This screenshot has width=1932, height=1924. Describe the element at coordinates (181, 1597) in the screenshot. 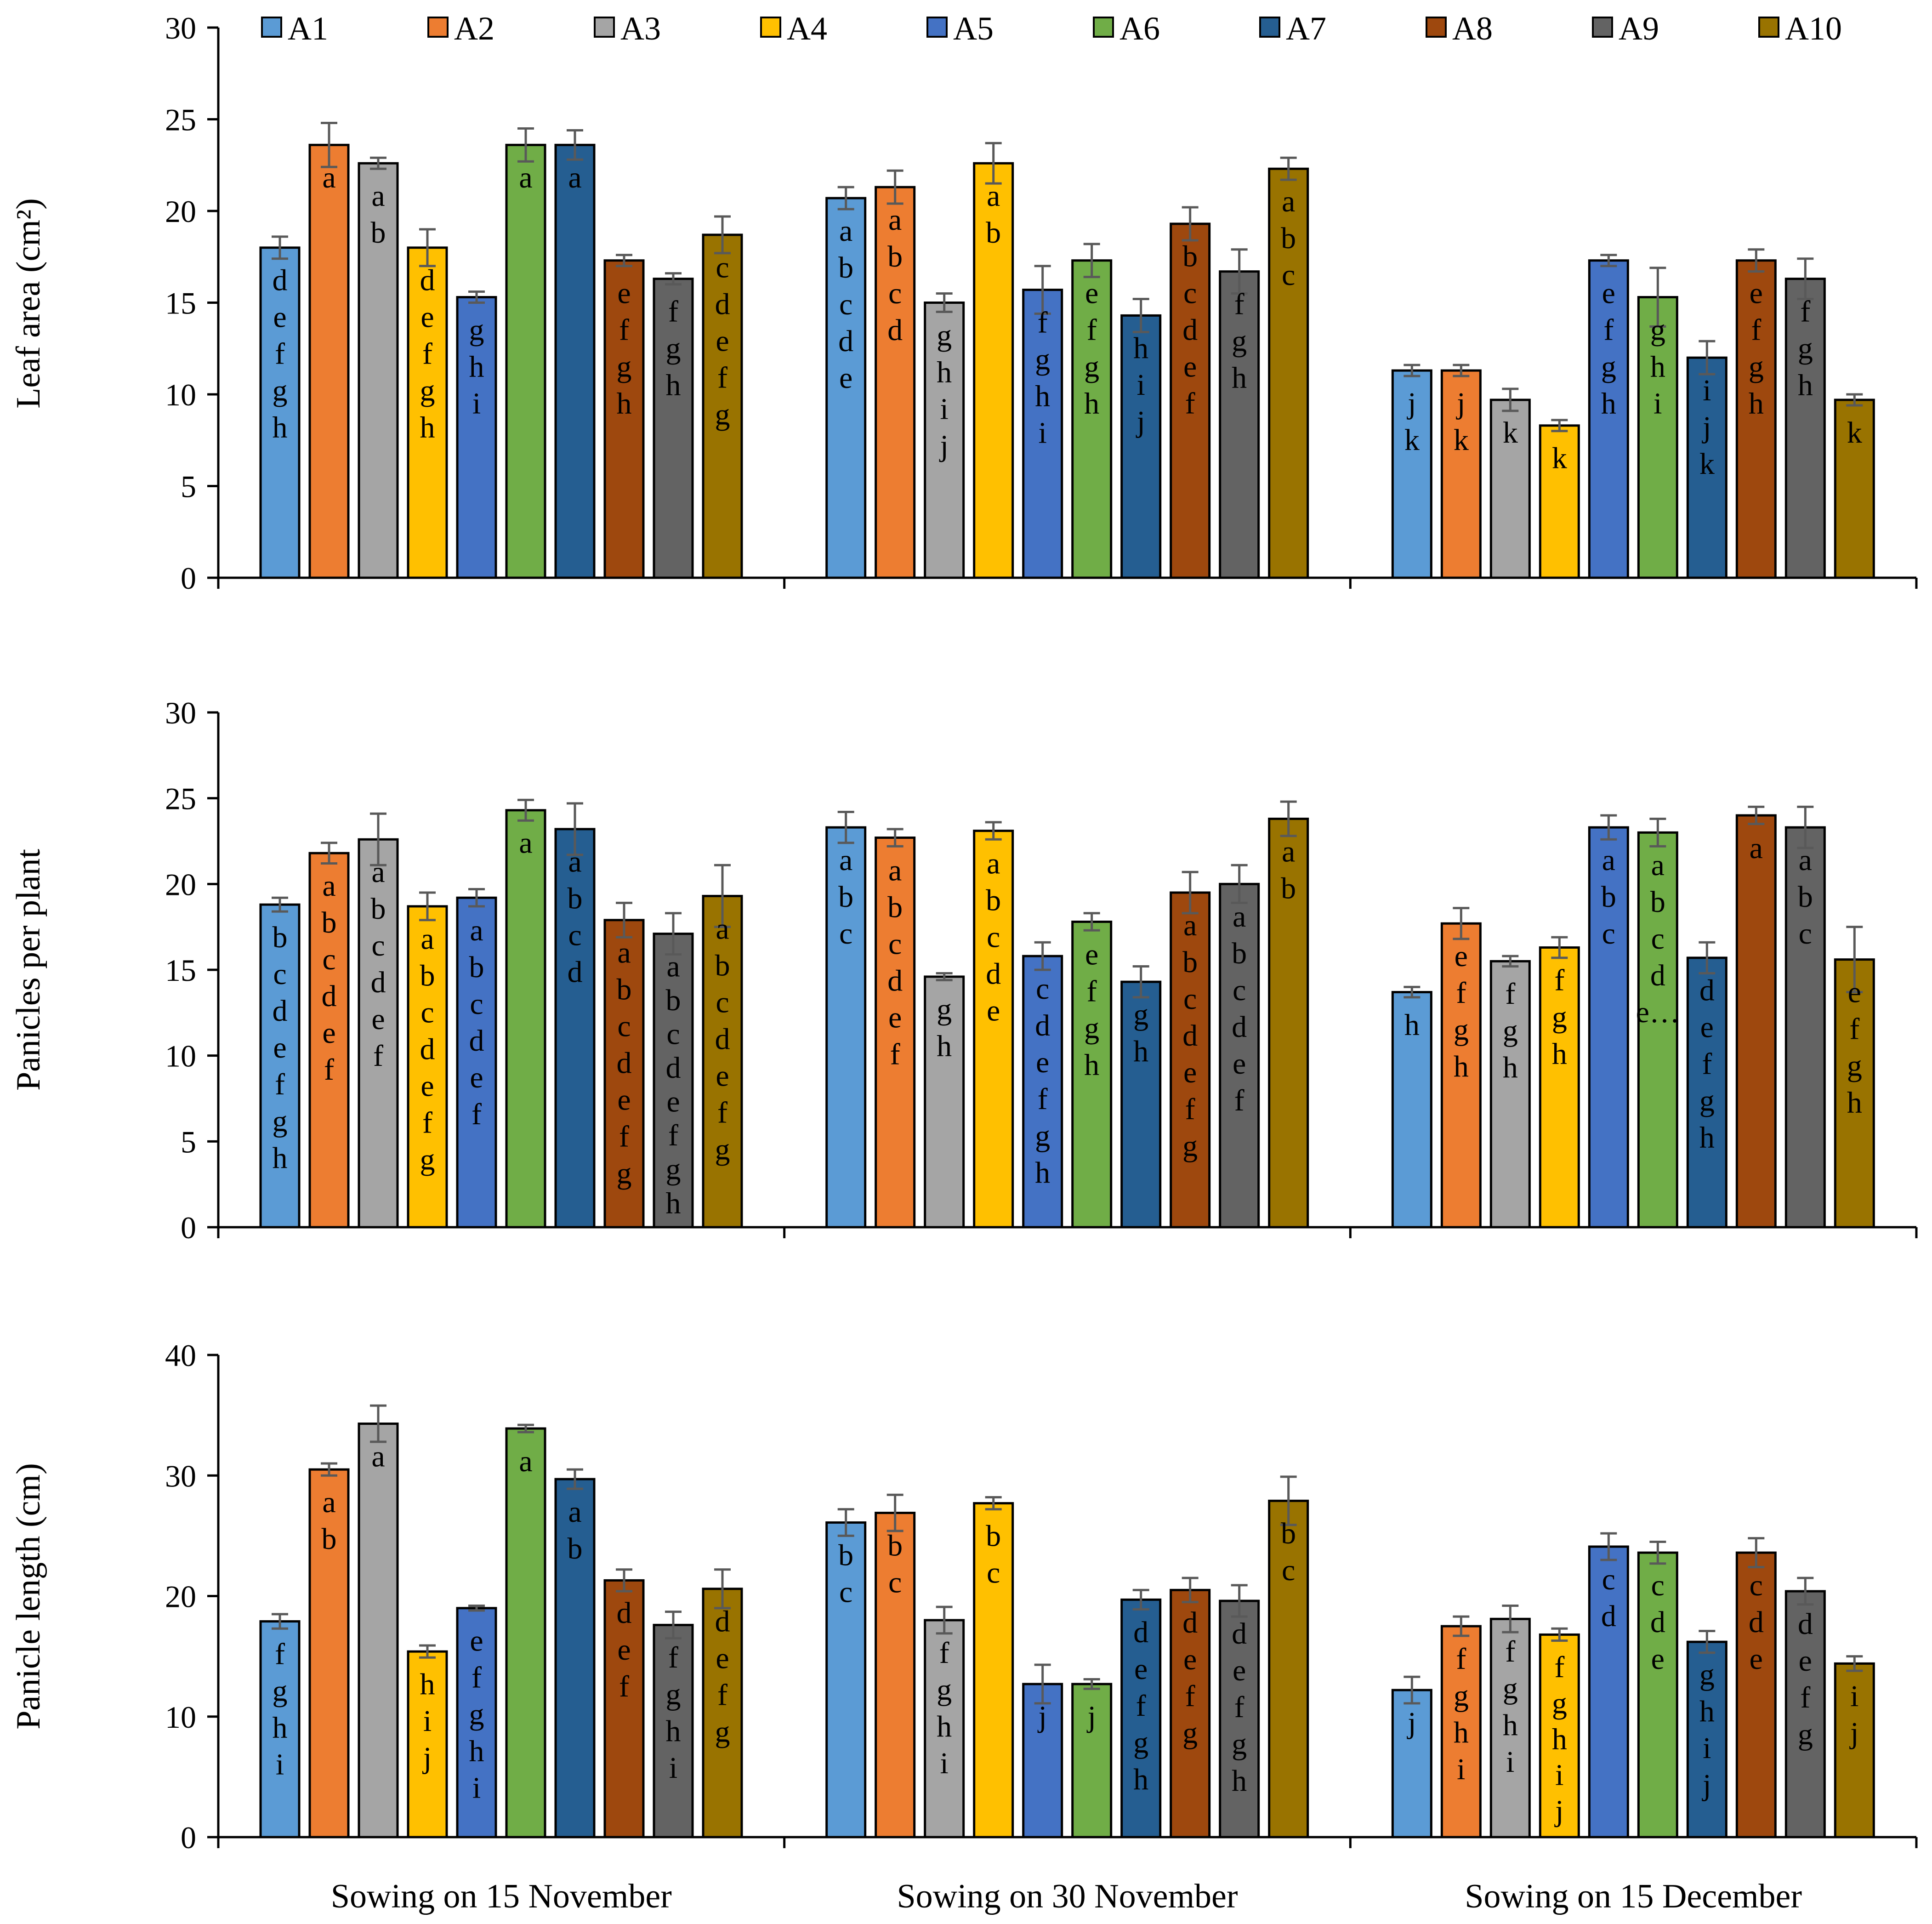

I see `y-tick-label: 20` at that location.